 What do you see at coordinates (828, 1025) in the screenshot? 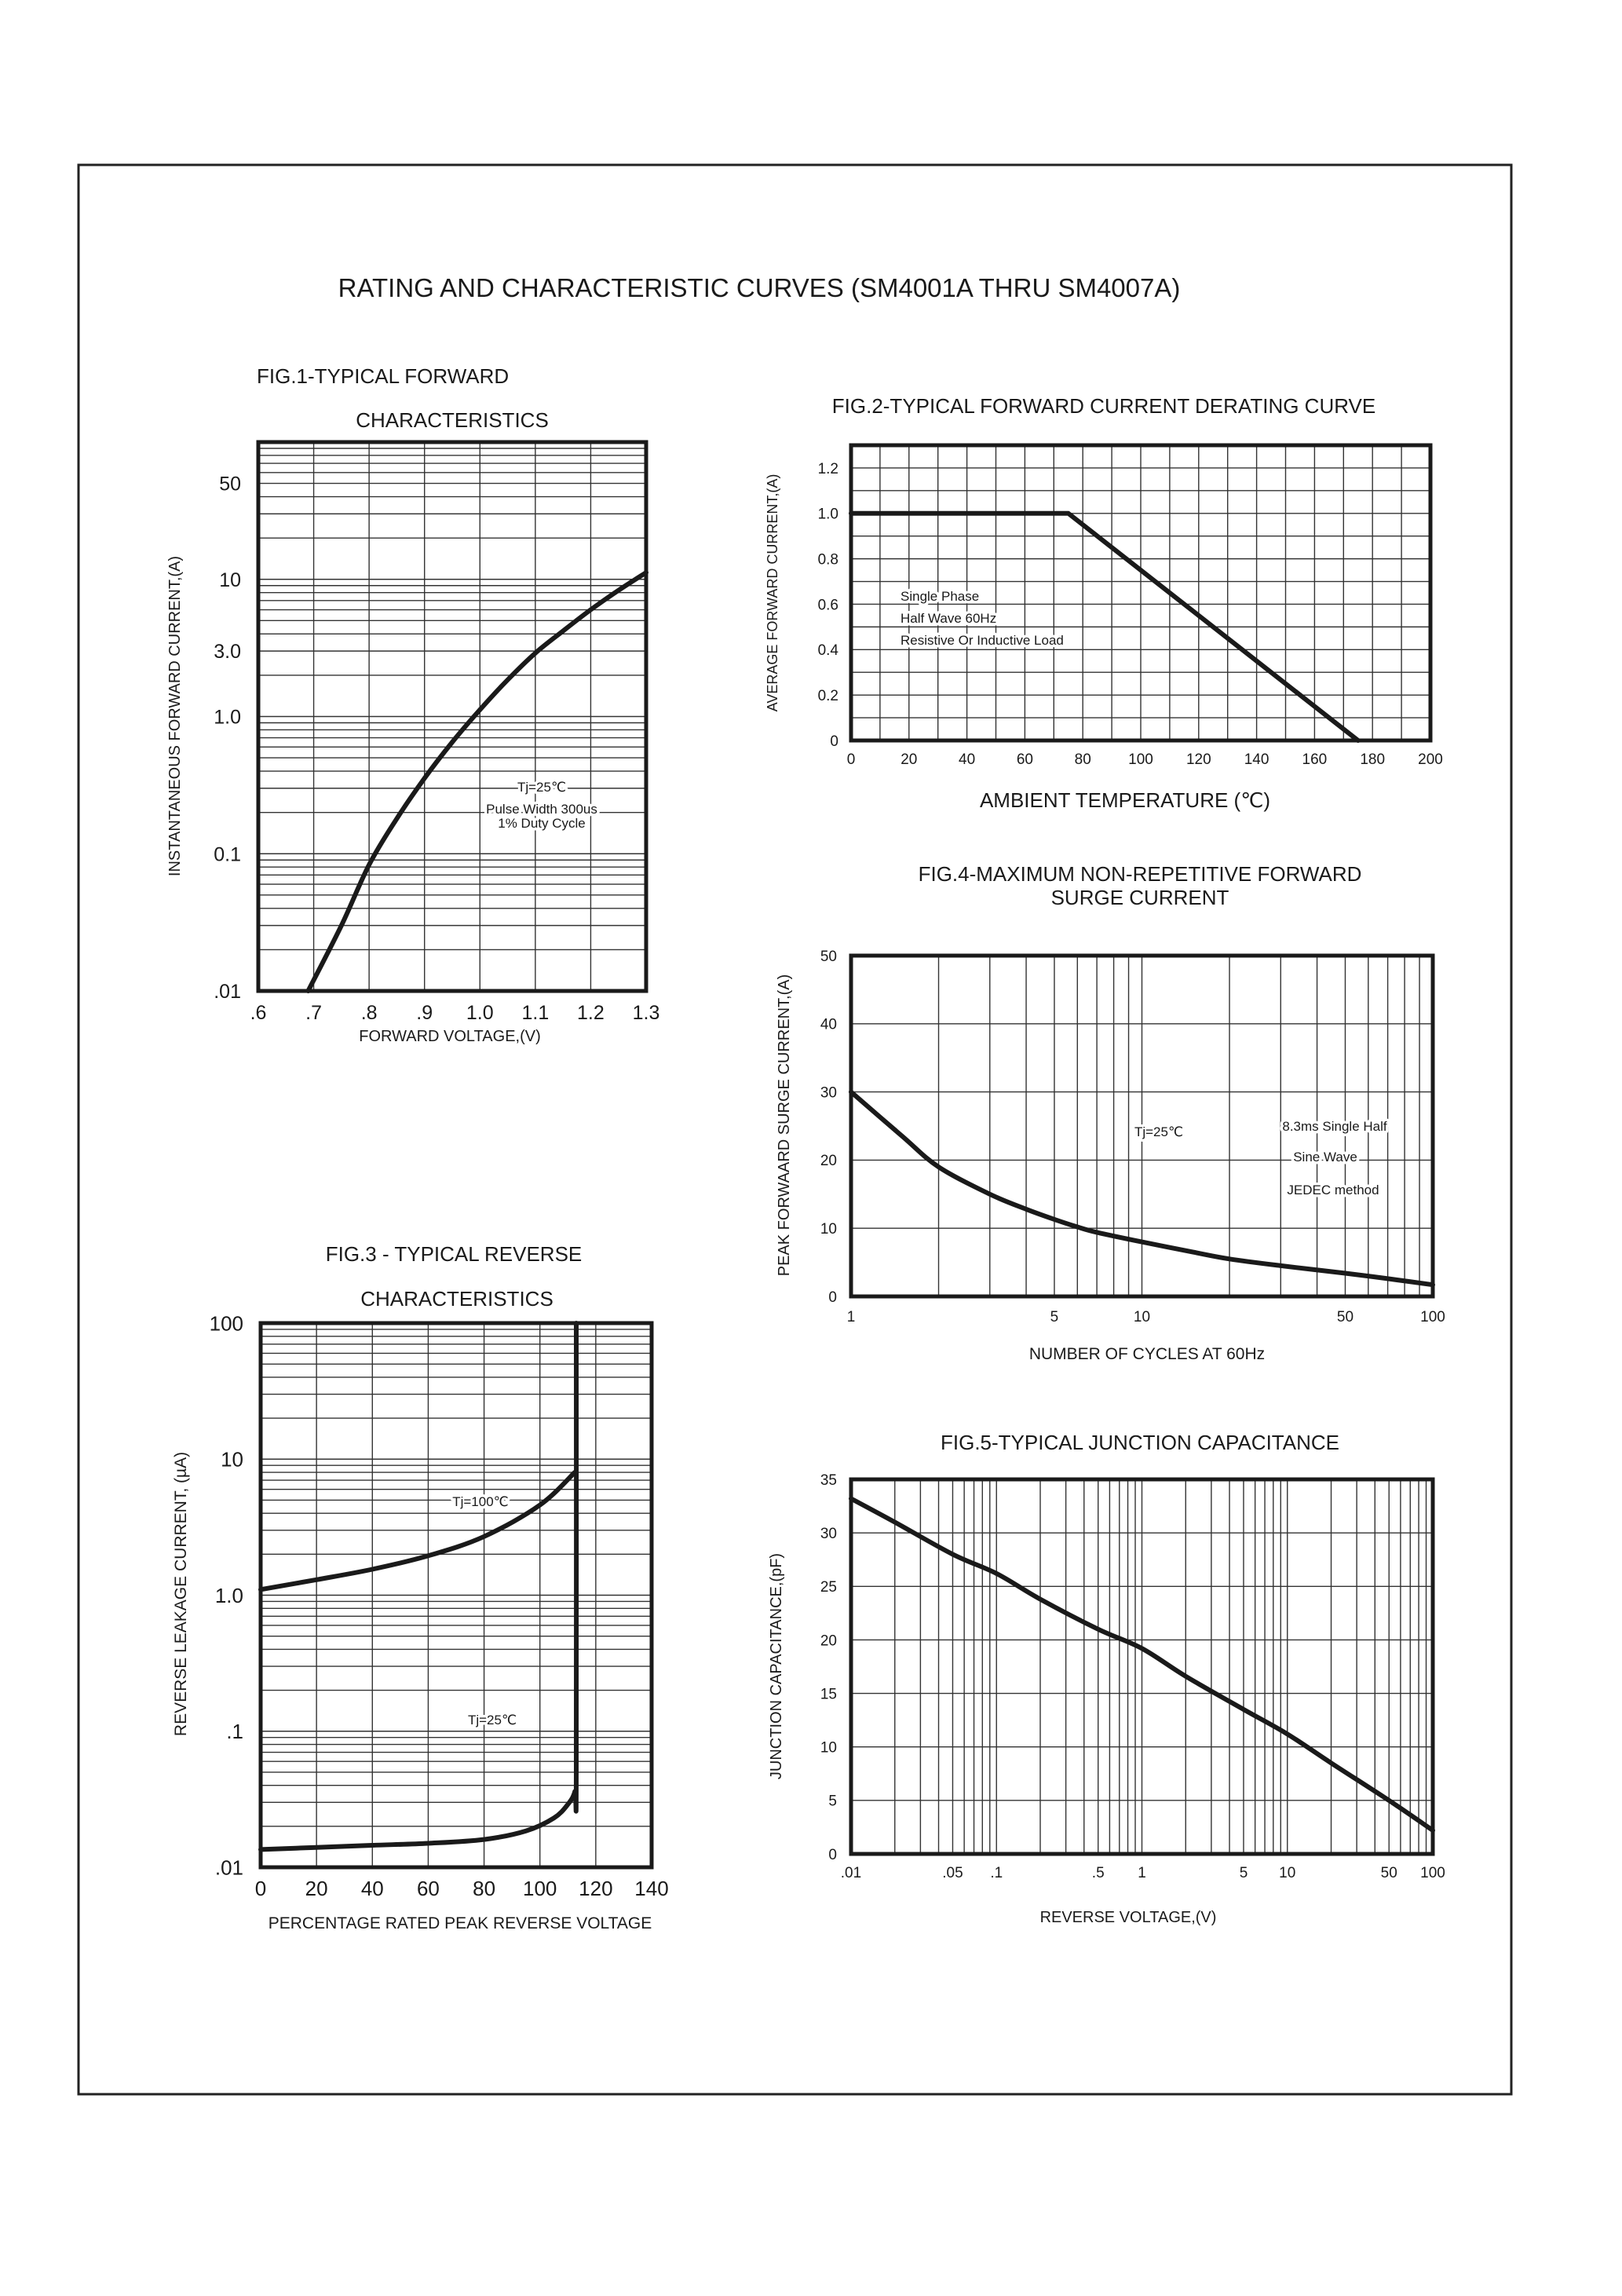
I see `y-tick-label: 40` at bounding box center [828, 1025].